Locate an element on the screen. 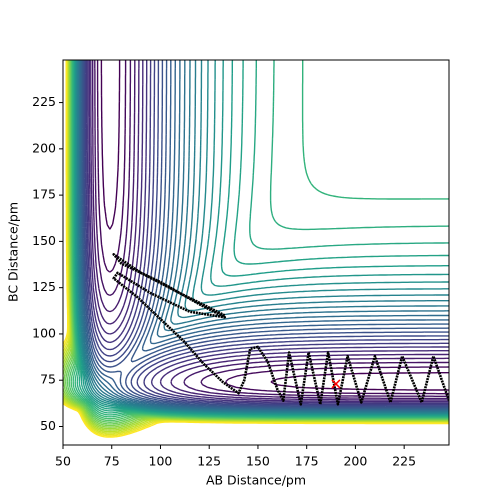 The width and height of the screenshot is (500, 500). x-axis-label: AB Distance/pm is located at coordinates (256, 480).